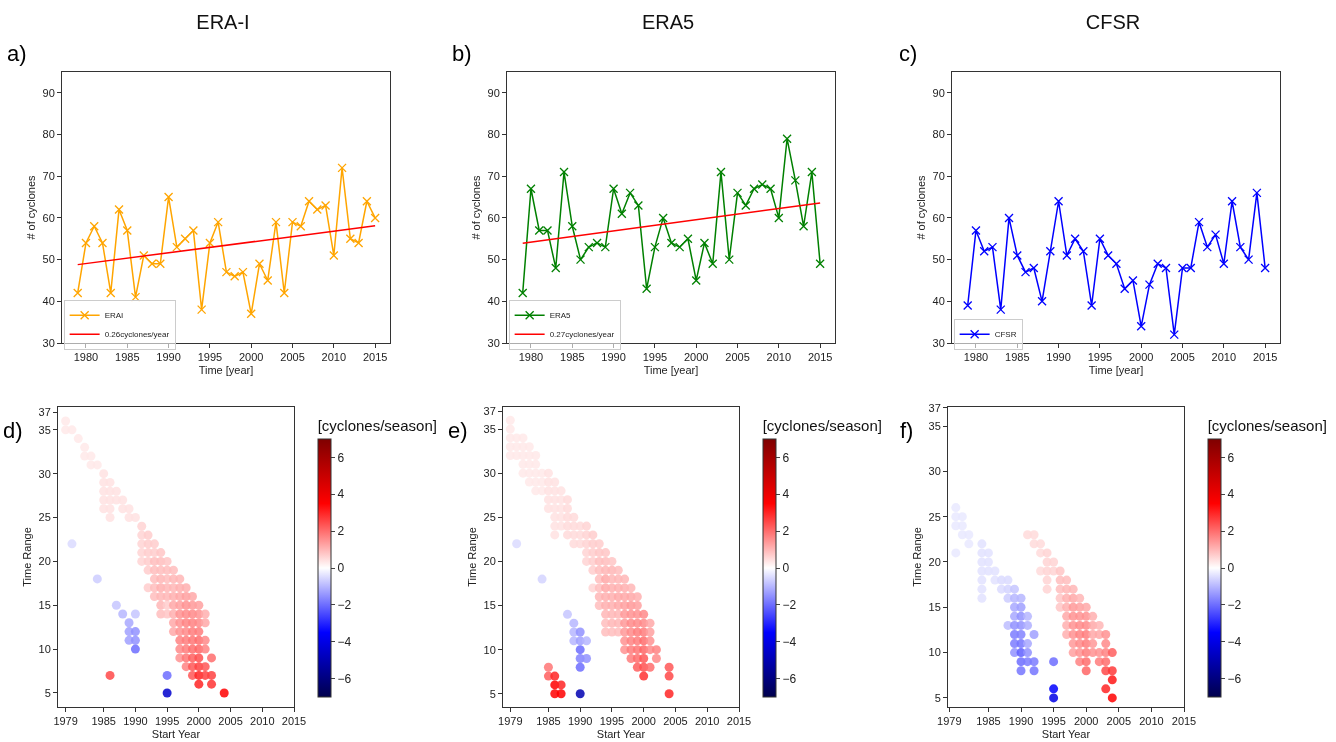 The width and height of the screenshot is (1336, 742). What do you see at coordinates (582, 335) in the screenshot?
I see `legend-label: 0.27cyclones/year` at bounding box center [582, 335].